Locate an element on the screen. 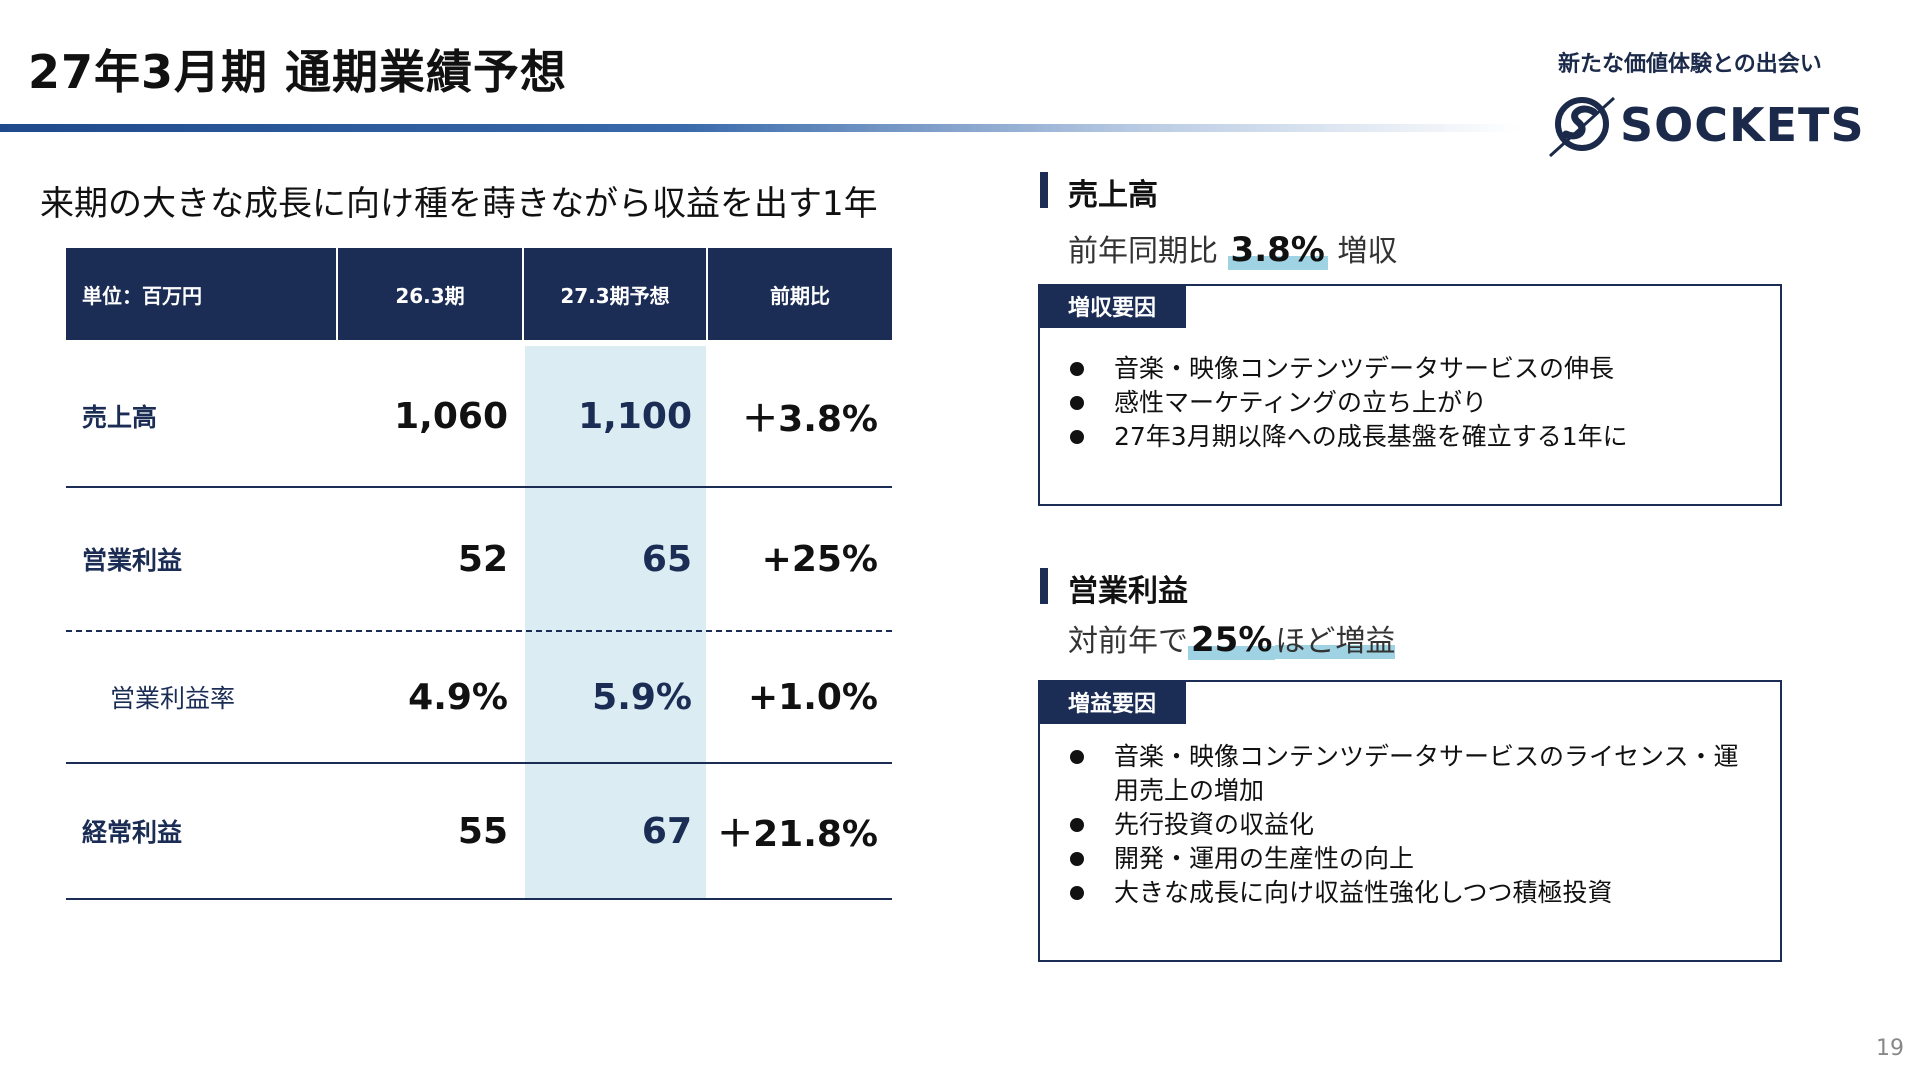  cell-fy27: 1,100 is located at coordinates (635, 416).